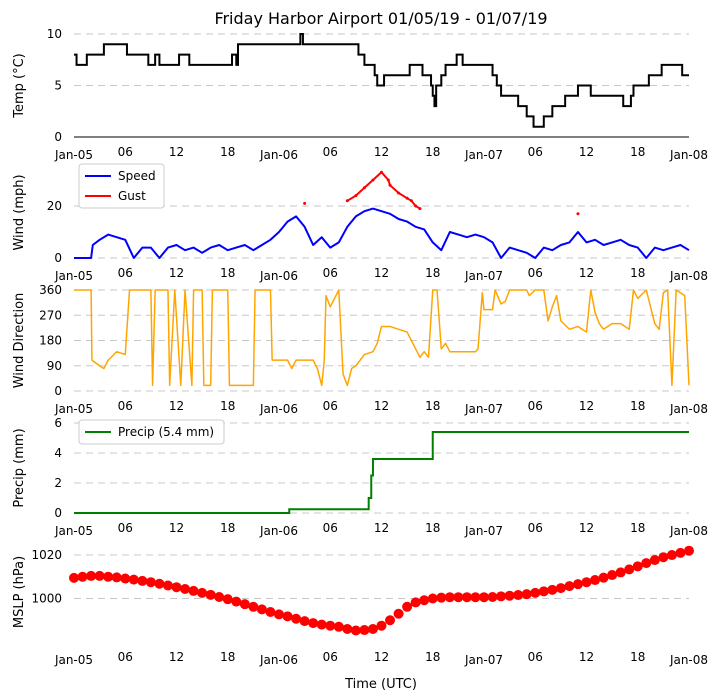  I want to click on y-tick-label: 2, so click(58, 483).